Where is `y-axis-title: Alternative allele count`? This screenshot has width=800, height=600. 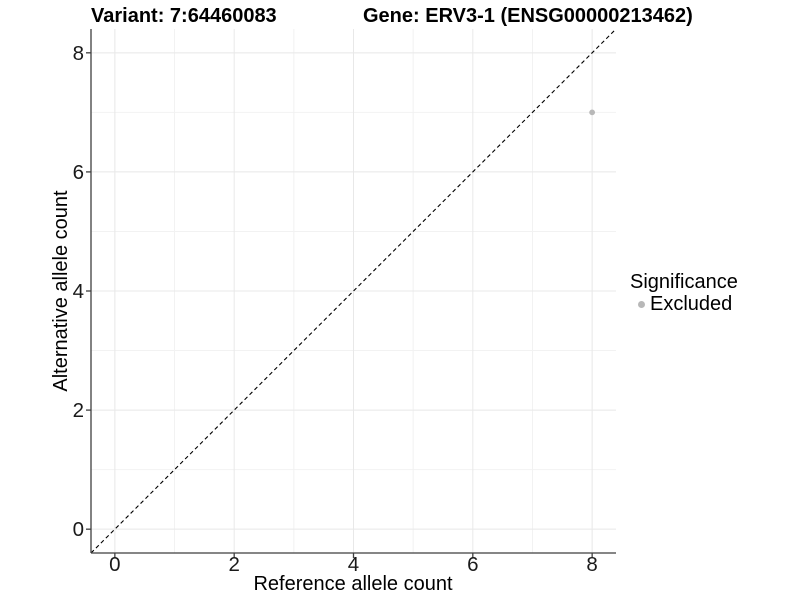 y-axis-title: Alternative allele count is located at coordinates (61, 291).